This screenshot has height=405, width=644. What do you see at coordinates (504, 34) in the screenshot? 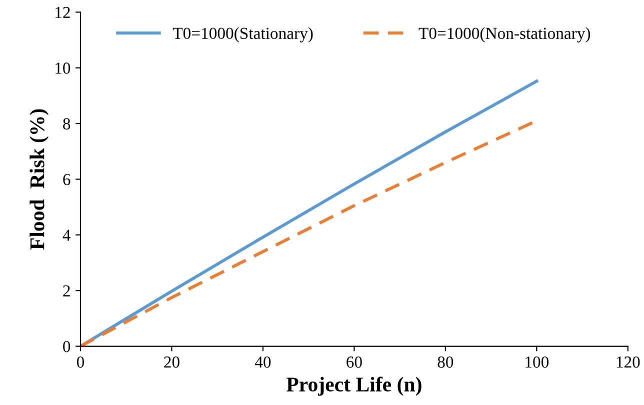
I see `legend-label: T0=1000(Non-stationary)` at bounding box center [504, 34].